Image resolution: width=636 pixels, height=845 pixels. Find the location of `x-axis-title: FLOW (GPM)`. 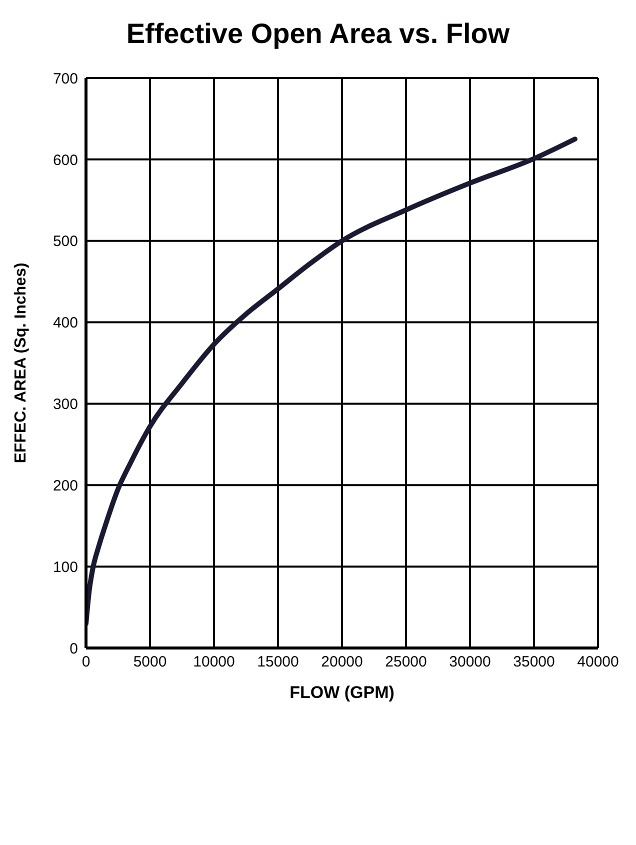

x-axis-title: FLOW (GPM) is located at coordinates (342, 692).